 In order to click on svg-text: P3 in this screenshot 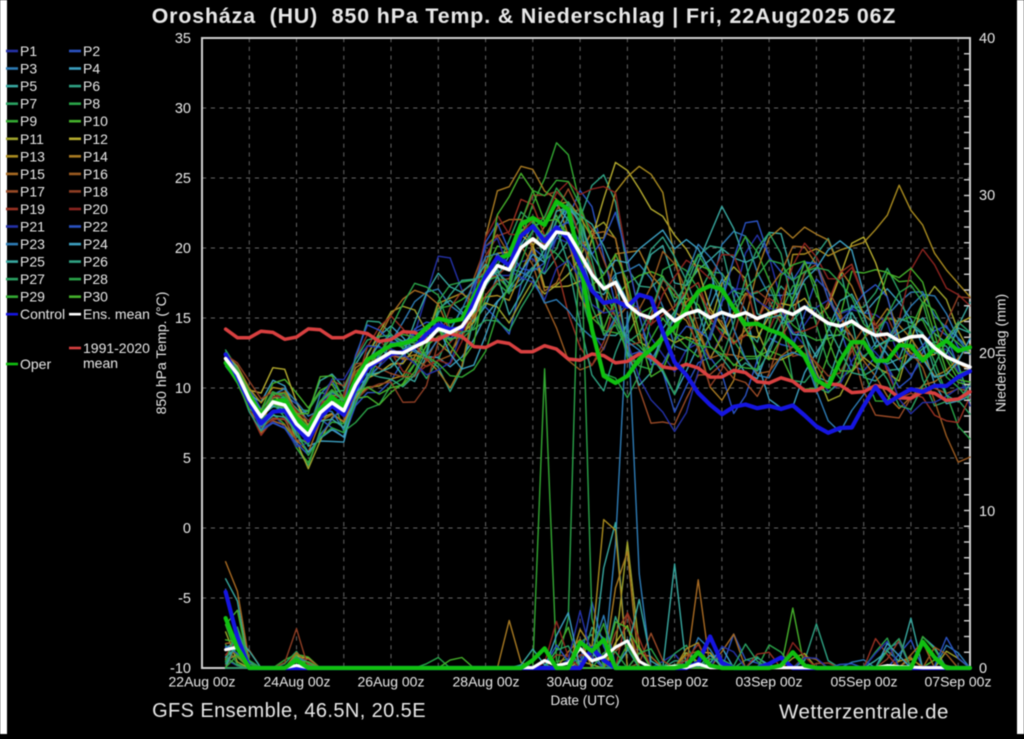, I will do `click(28, 69)`.